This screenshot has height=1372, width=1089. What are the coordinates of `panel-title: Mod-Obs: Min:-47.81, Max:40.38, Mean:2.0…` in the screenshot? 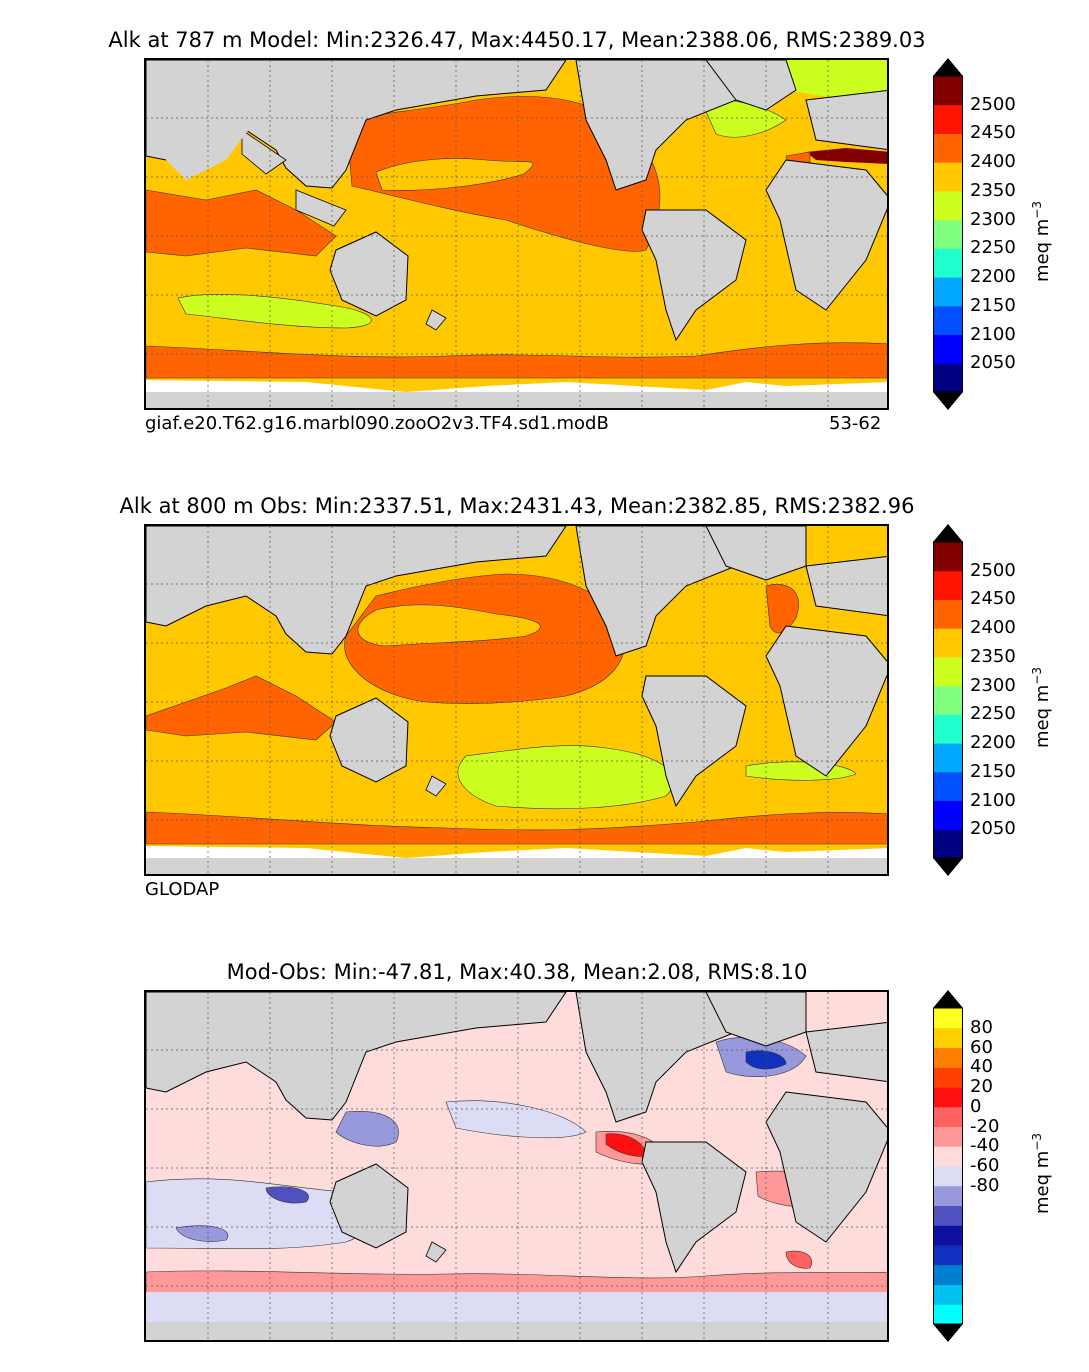 It's located at (517, 972).